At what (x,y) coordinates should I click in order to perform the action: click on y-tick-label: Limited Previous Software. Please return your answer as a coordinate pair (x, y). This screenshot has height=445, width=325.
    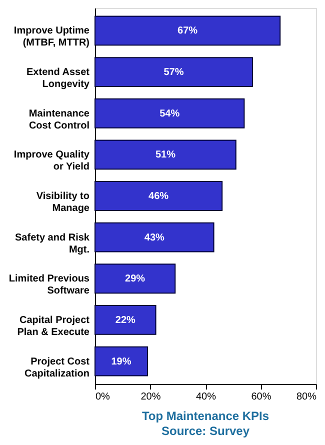
    Looking at the image, I should click on (49, 285).